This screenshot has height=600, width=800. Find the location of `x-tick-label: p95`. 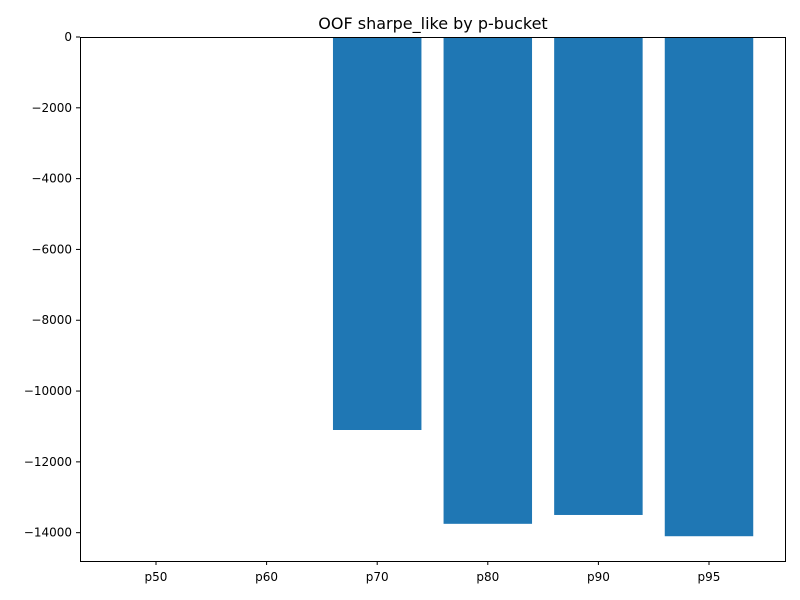

x-tick-label: p95 is located at coordinates (709, 577).